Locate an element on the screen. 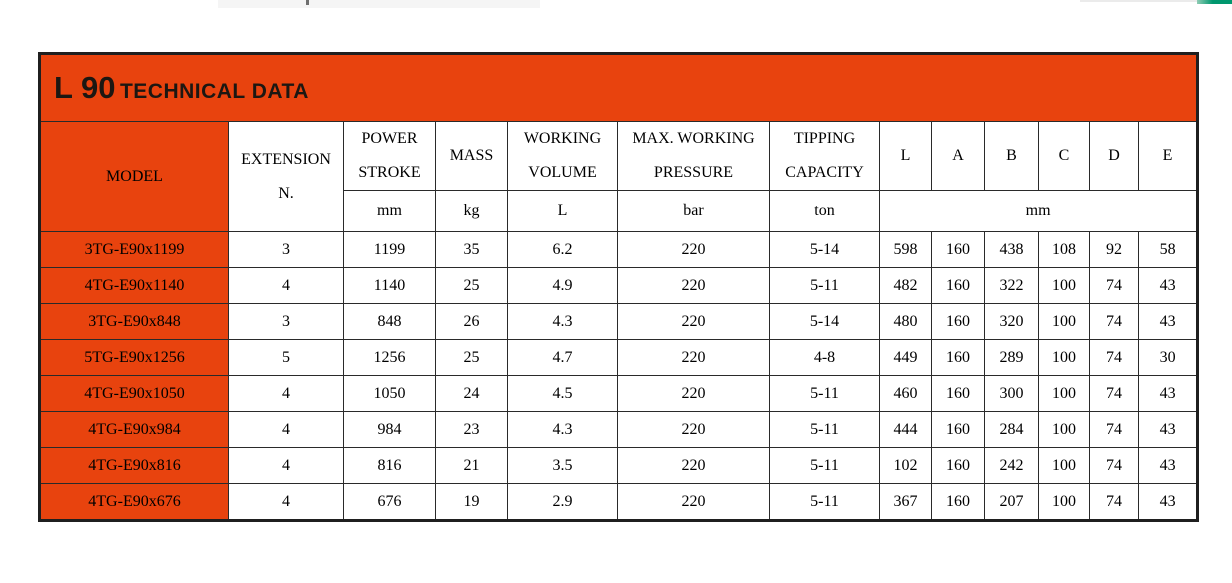  data-cell: 4.3 is located at coordinates (562, 321).